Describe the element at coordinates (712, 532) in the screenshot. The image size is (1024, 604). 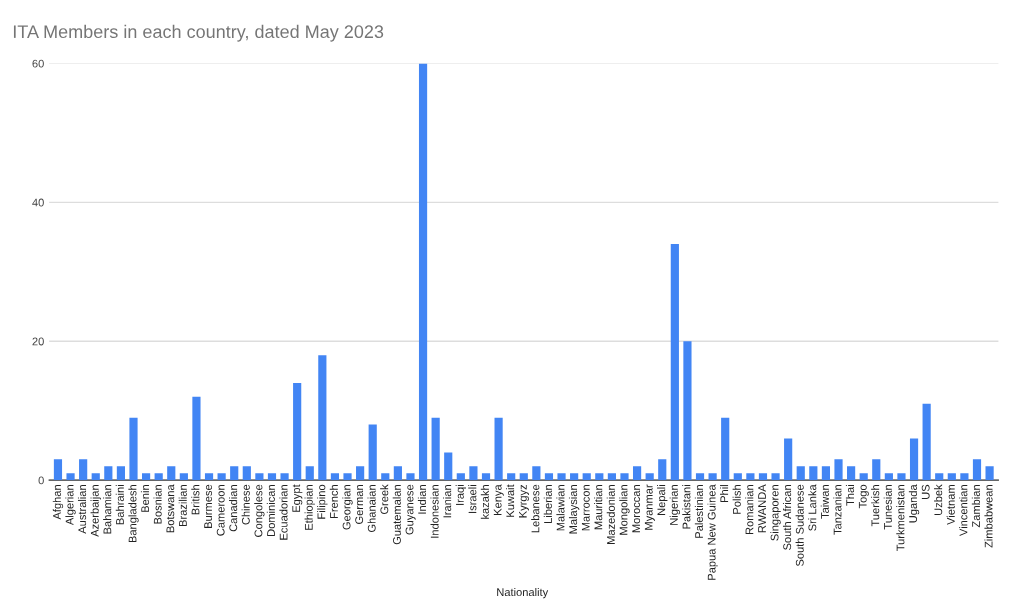
I see `x-tick-label: Papua New Guinea` at that location.